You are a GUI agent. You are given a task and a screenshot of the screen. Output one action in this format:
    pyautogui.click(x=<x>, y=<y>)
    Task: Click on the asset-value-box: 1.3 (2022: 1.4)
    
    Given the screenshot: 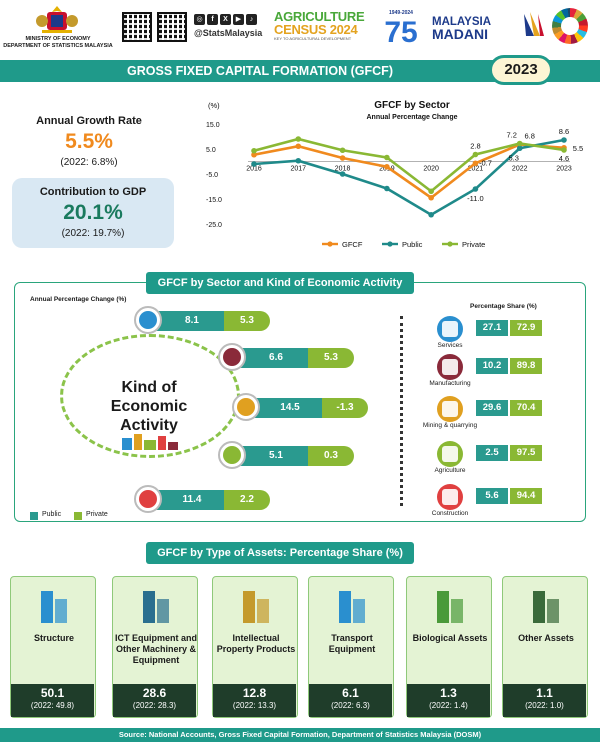 What is the action you would take?
    pyautogui.click(x=448, y=700)
    